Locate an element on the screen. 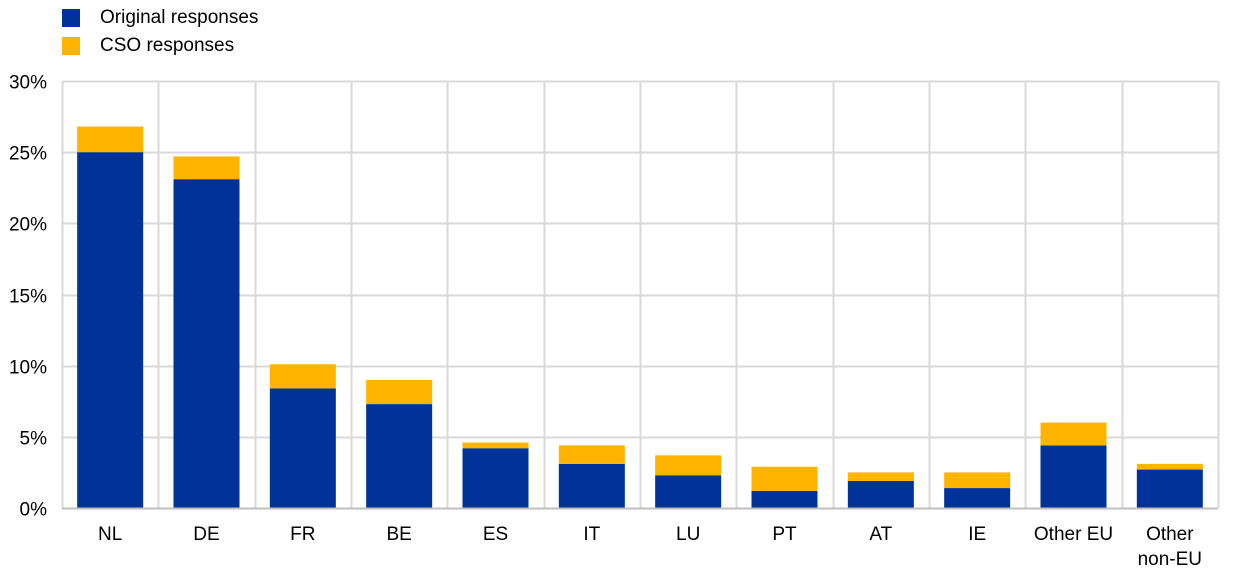  x-tick-label: NL is located at coordinates (110, 534).